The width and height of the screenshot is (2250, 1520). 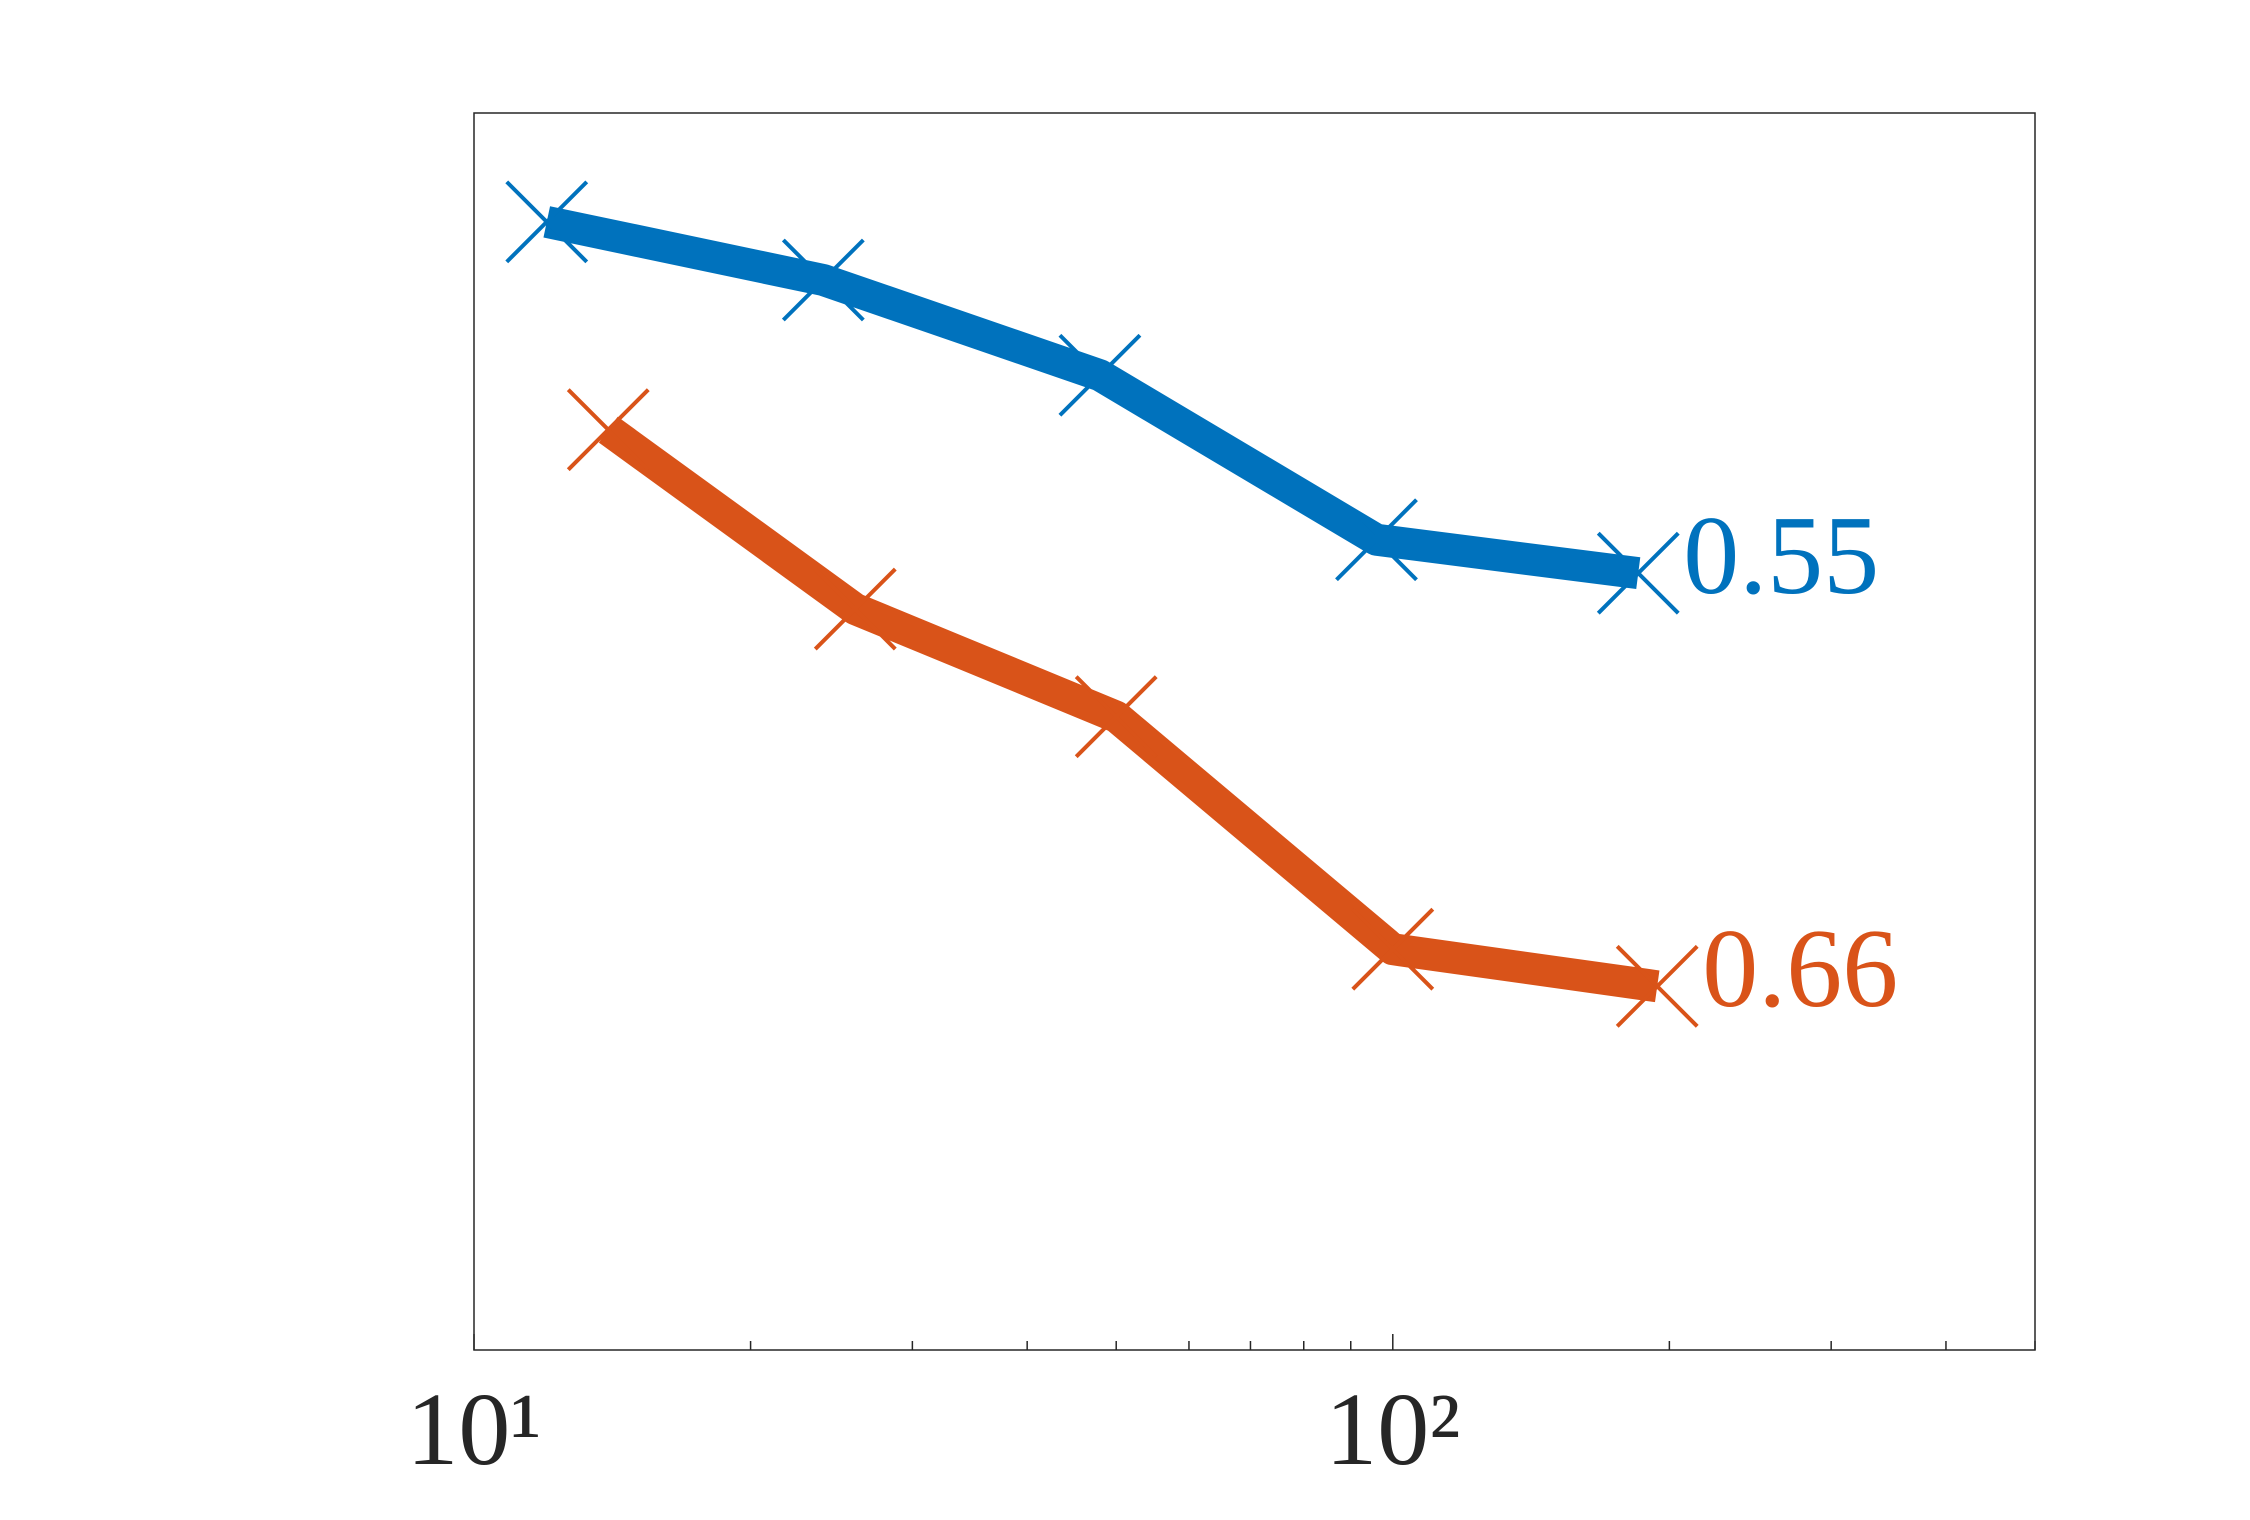 I want to click on x-tick-label: 10¹, so click(x=473, y=1429).